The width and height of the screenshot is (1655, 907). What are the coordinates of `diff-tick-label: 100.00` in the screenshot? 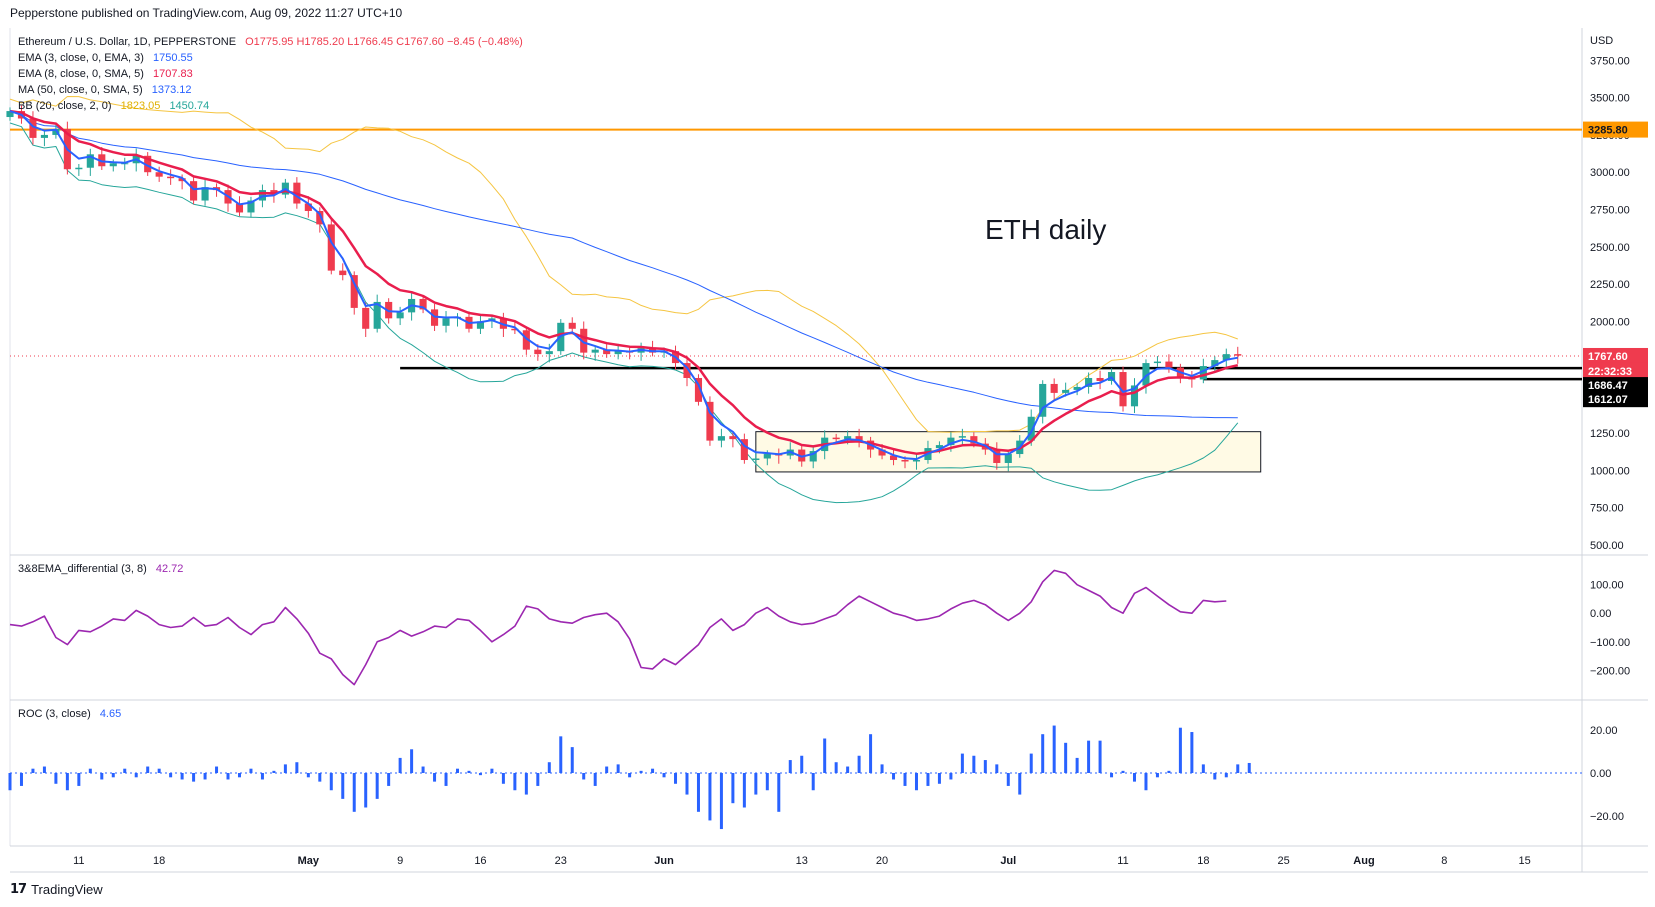 It's located at (1607, 586).